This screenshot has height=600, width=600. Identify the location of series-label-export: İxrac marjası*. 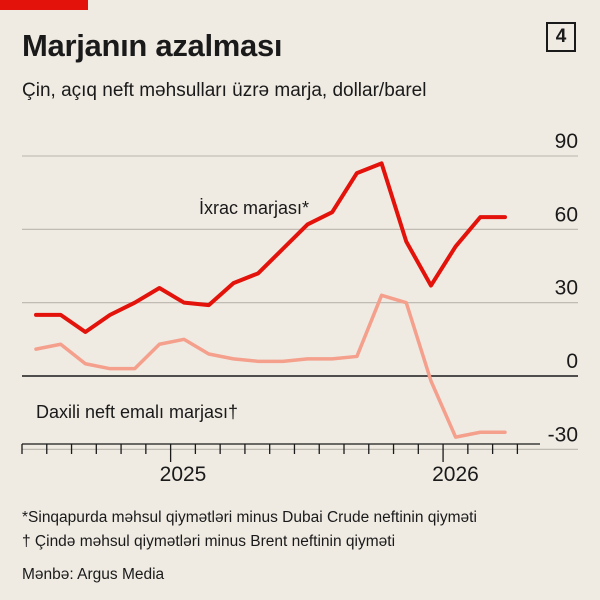
(254, 208).